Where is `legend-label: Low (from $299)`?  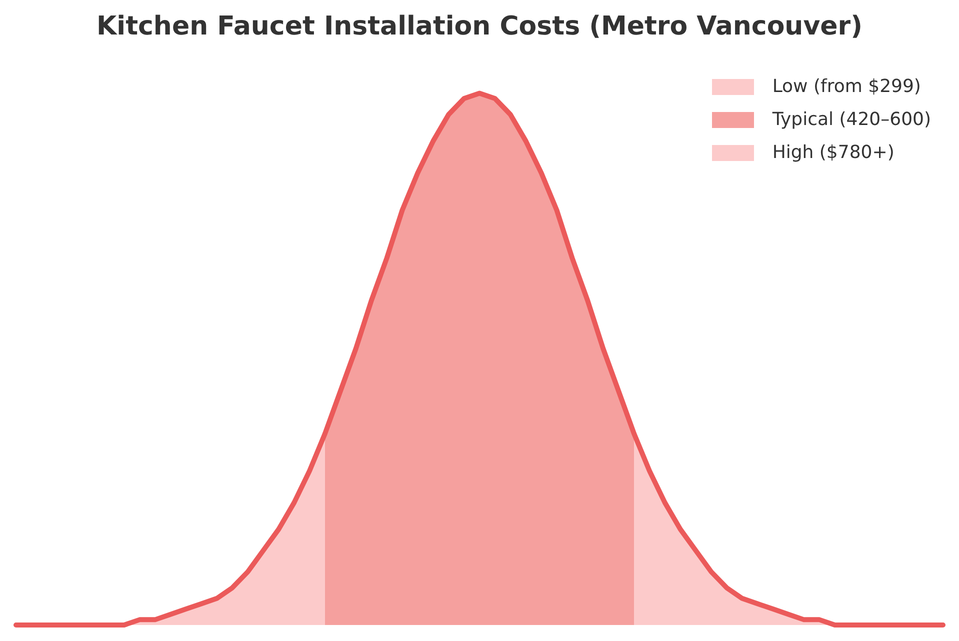
legend-label: Low (from $299) is located at coordinates (846, 86).